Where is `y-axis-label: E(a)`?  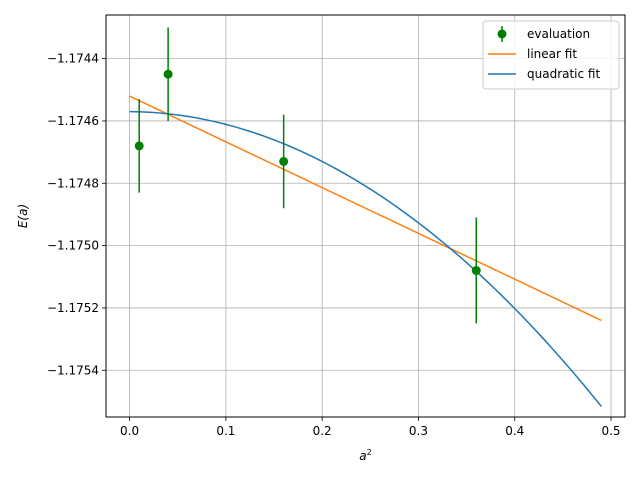 y-axis-label: E(a) is located at coordinates (23, 216).